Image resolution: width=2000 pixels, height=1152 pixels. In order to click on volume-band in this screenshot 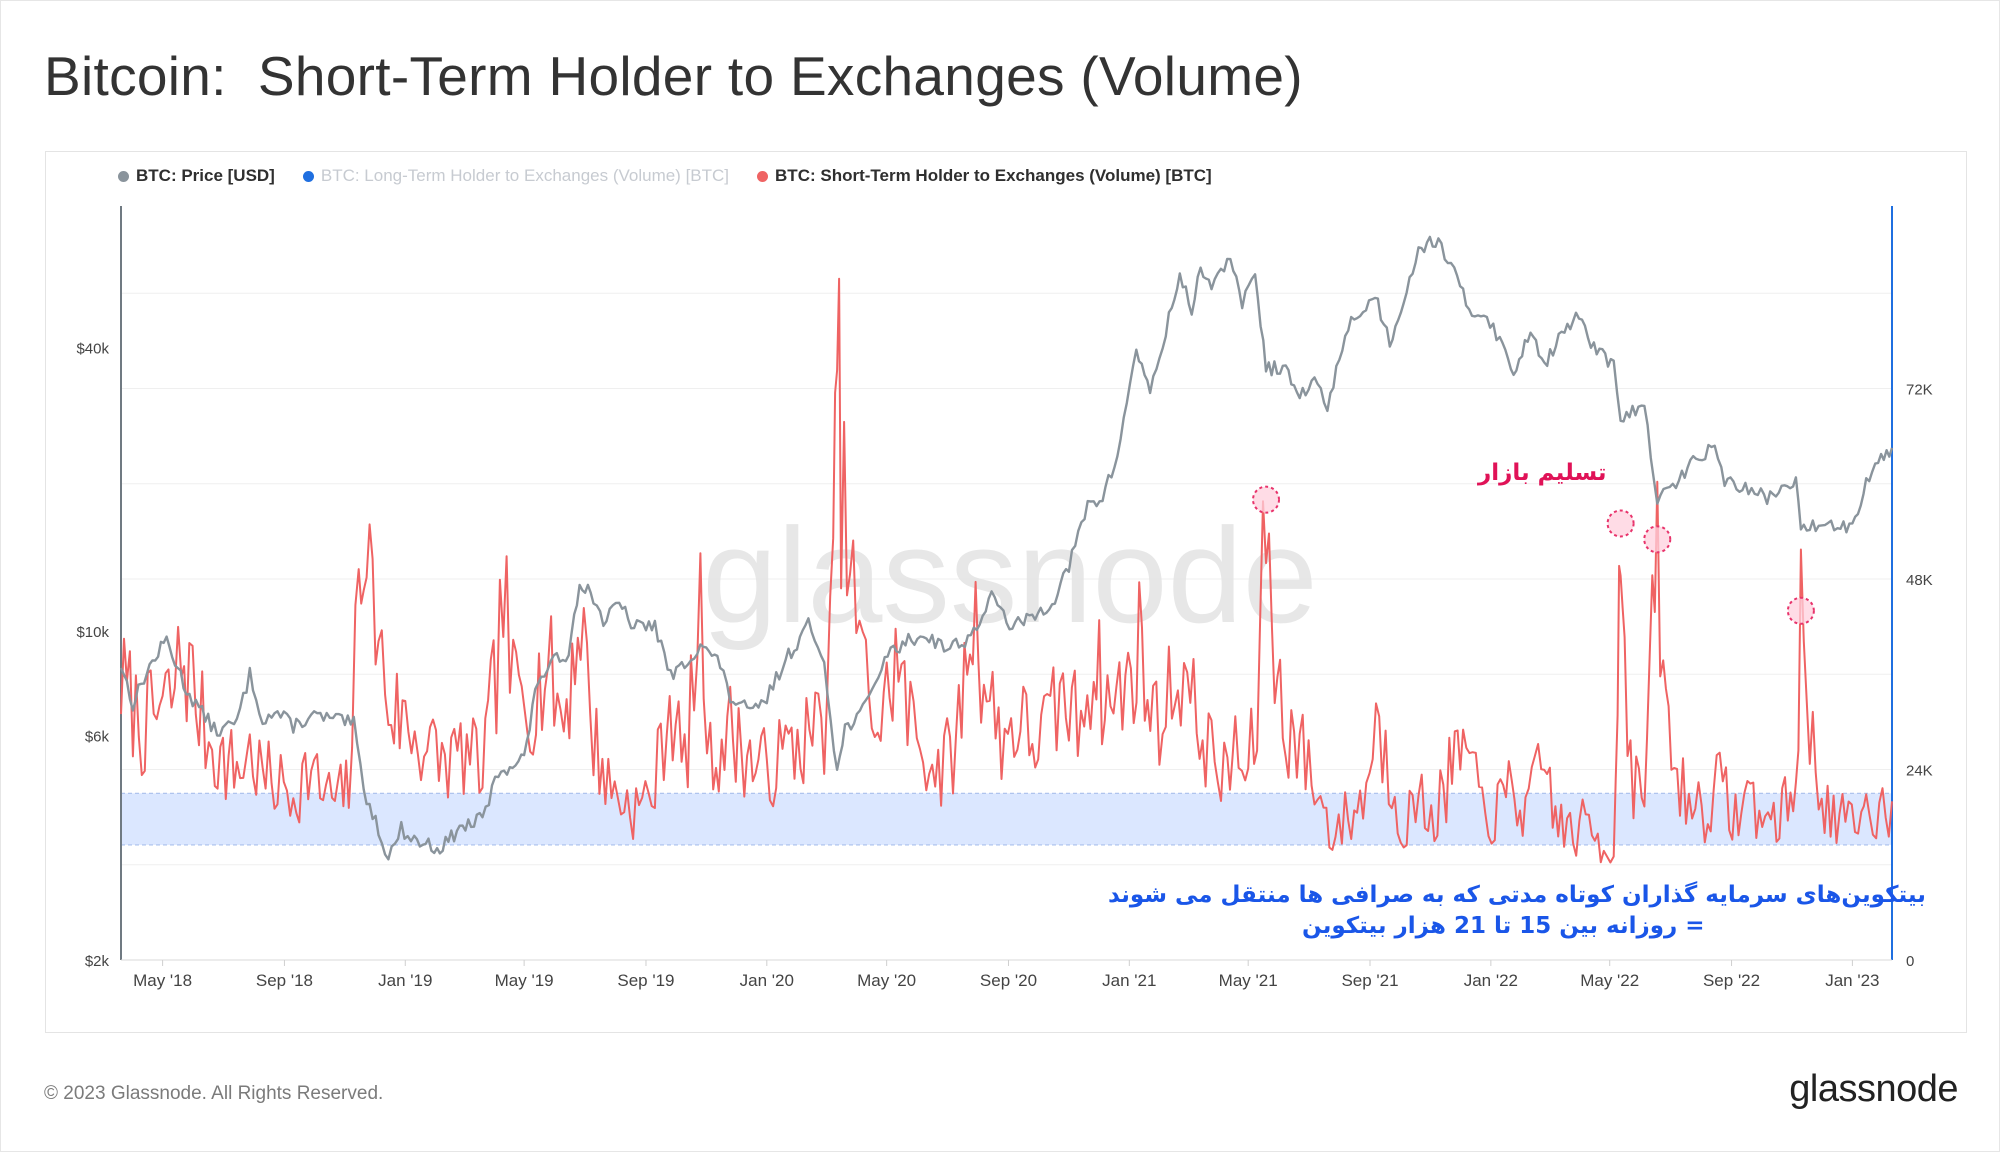, I will do `click(1006, 819)`.